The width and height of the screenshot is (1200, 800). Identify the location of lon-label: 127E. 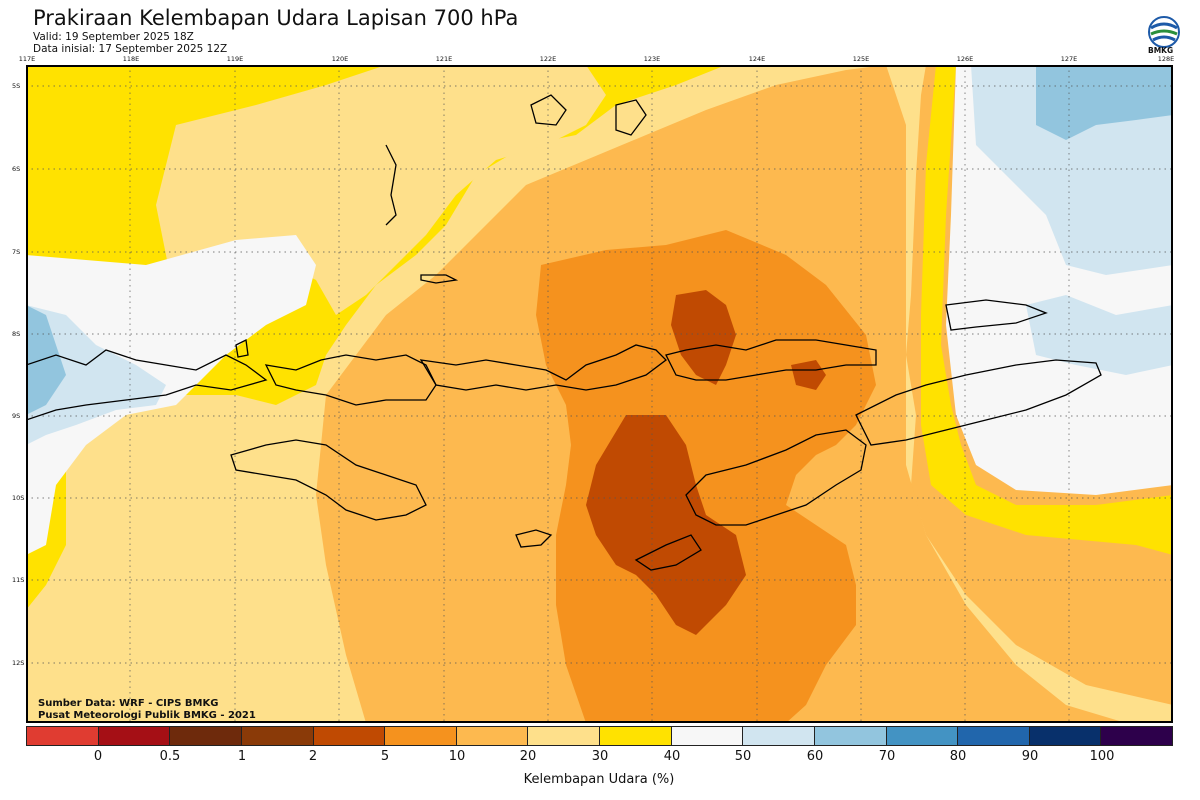
(1069, 59).